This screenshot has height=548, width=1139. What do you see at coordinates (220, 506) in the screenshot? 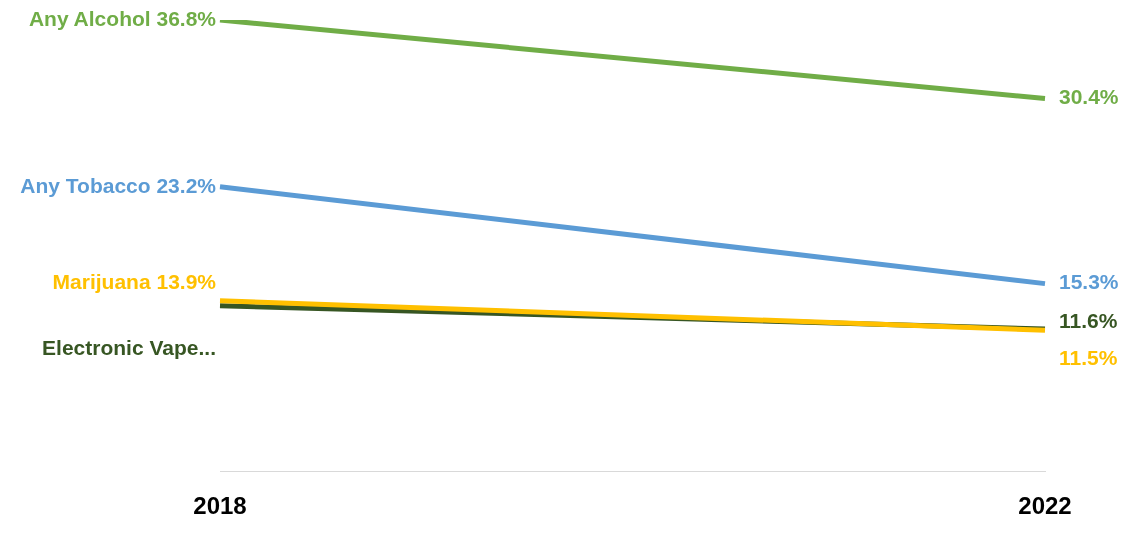
I see `x-tick-label: 2018` at bounding box center [220, 506].